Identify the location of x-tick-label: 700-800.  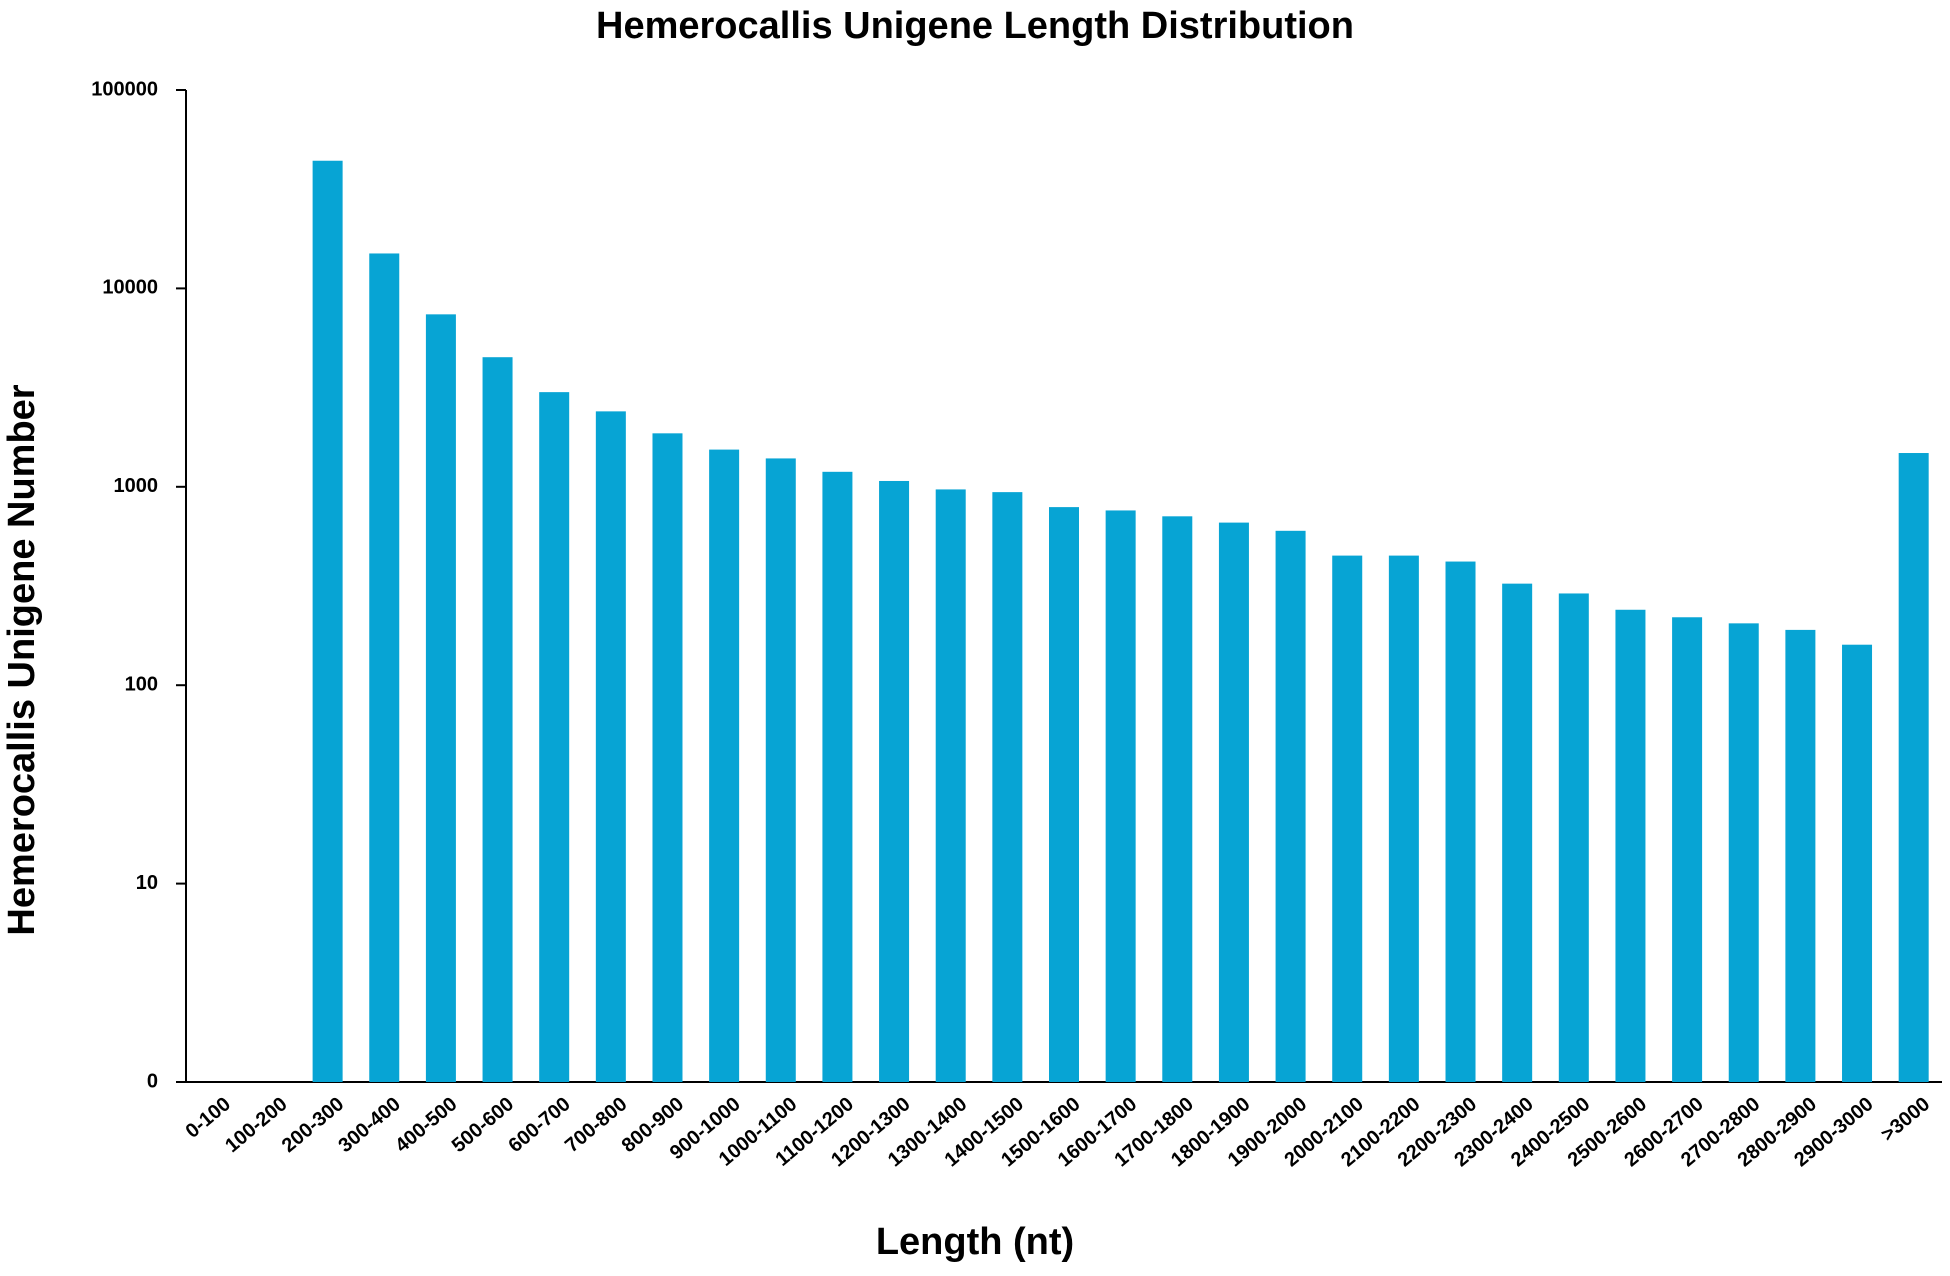
(596, 1125).